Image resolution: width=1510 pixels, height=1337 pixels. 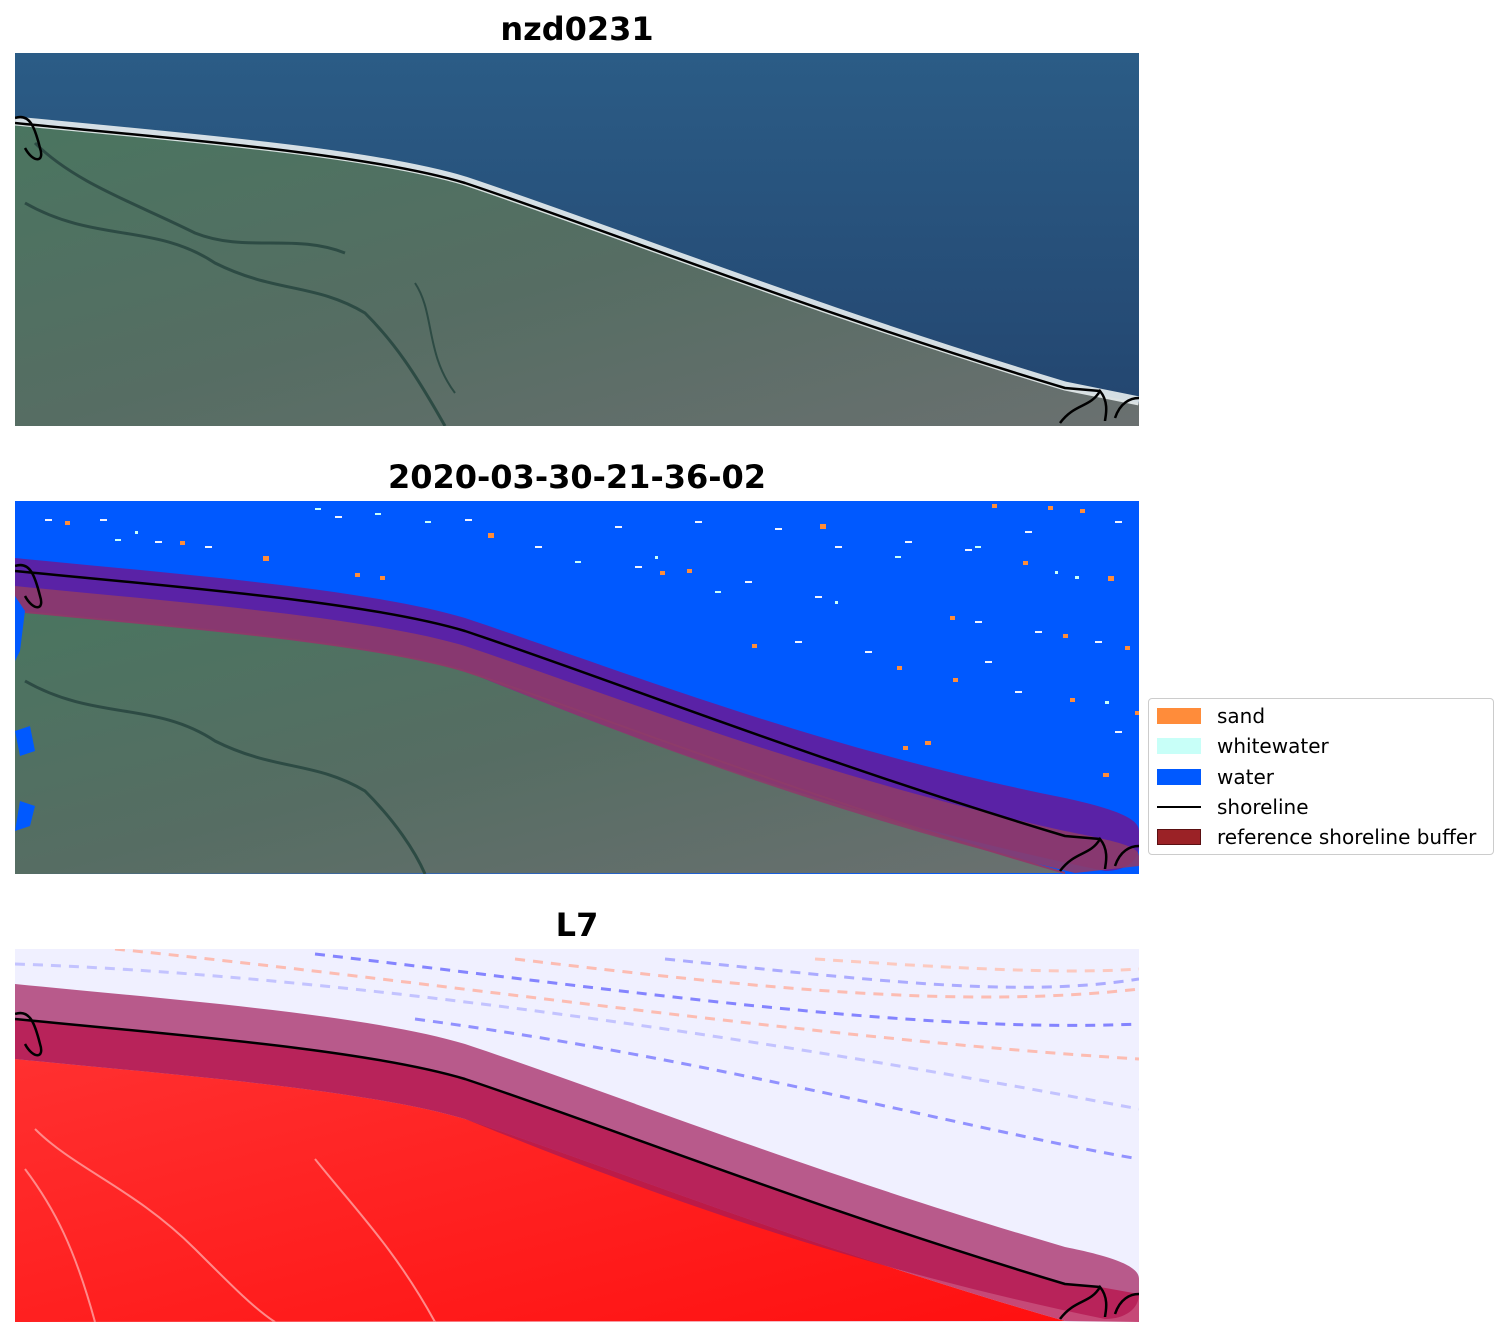 I want to click on legend-label-reference-buffer: reference shoreline buffer, so click(x=1347, y=837).